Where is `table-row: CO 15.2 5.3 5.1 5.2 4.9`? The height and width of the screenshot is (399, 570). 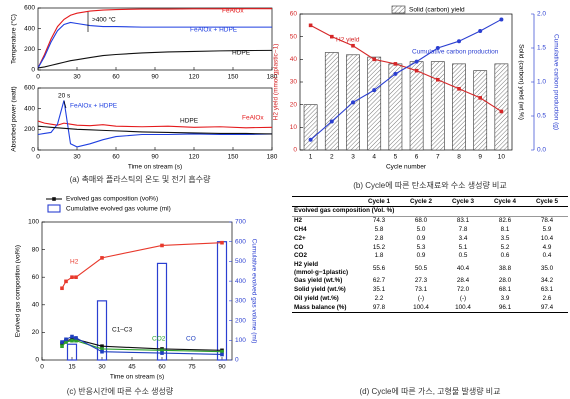
table-row: CO 15.2 5.3 5.1 5.2 4.9 is located at coordinates (430, 247).